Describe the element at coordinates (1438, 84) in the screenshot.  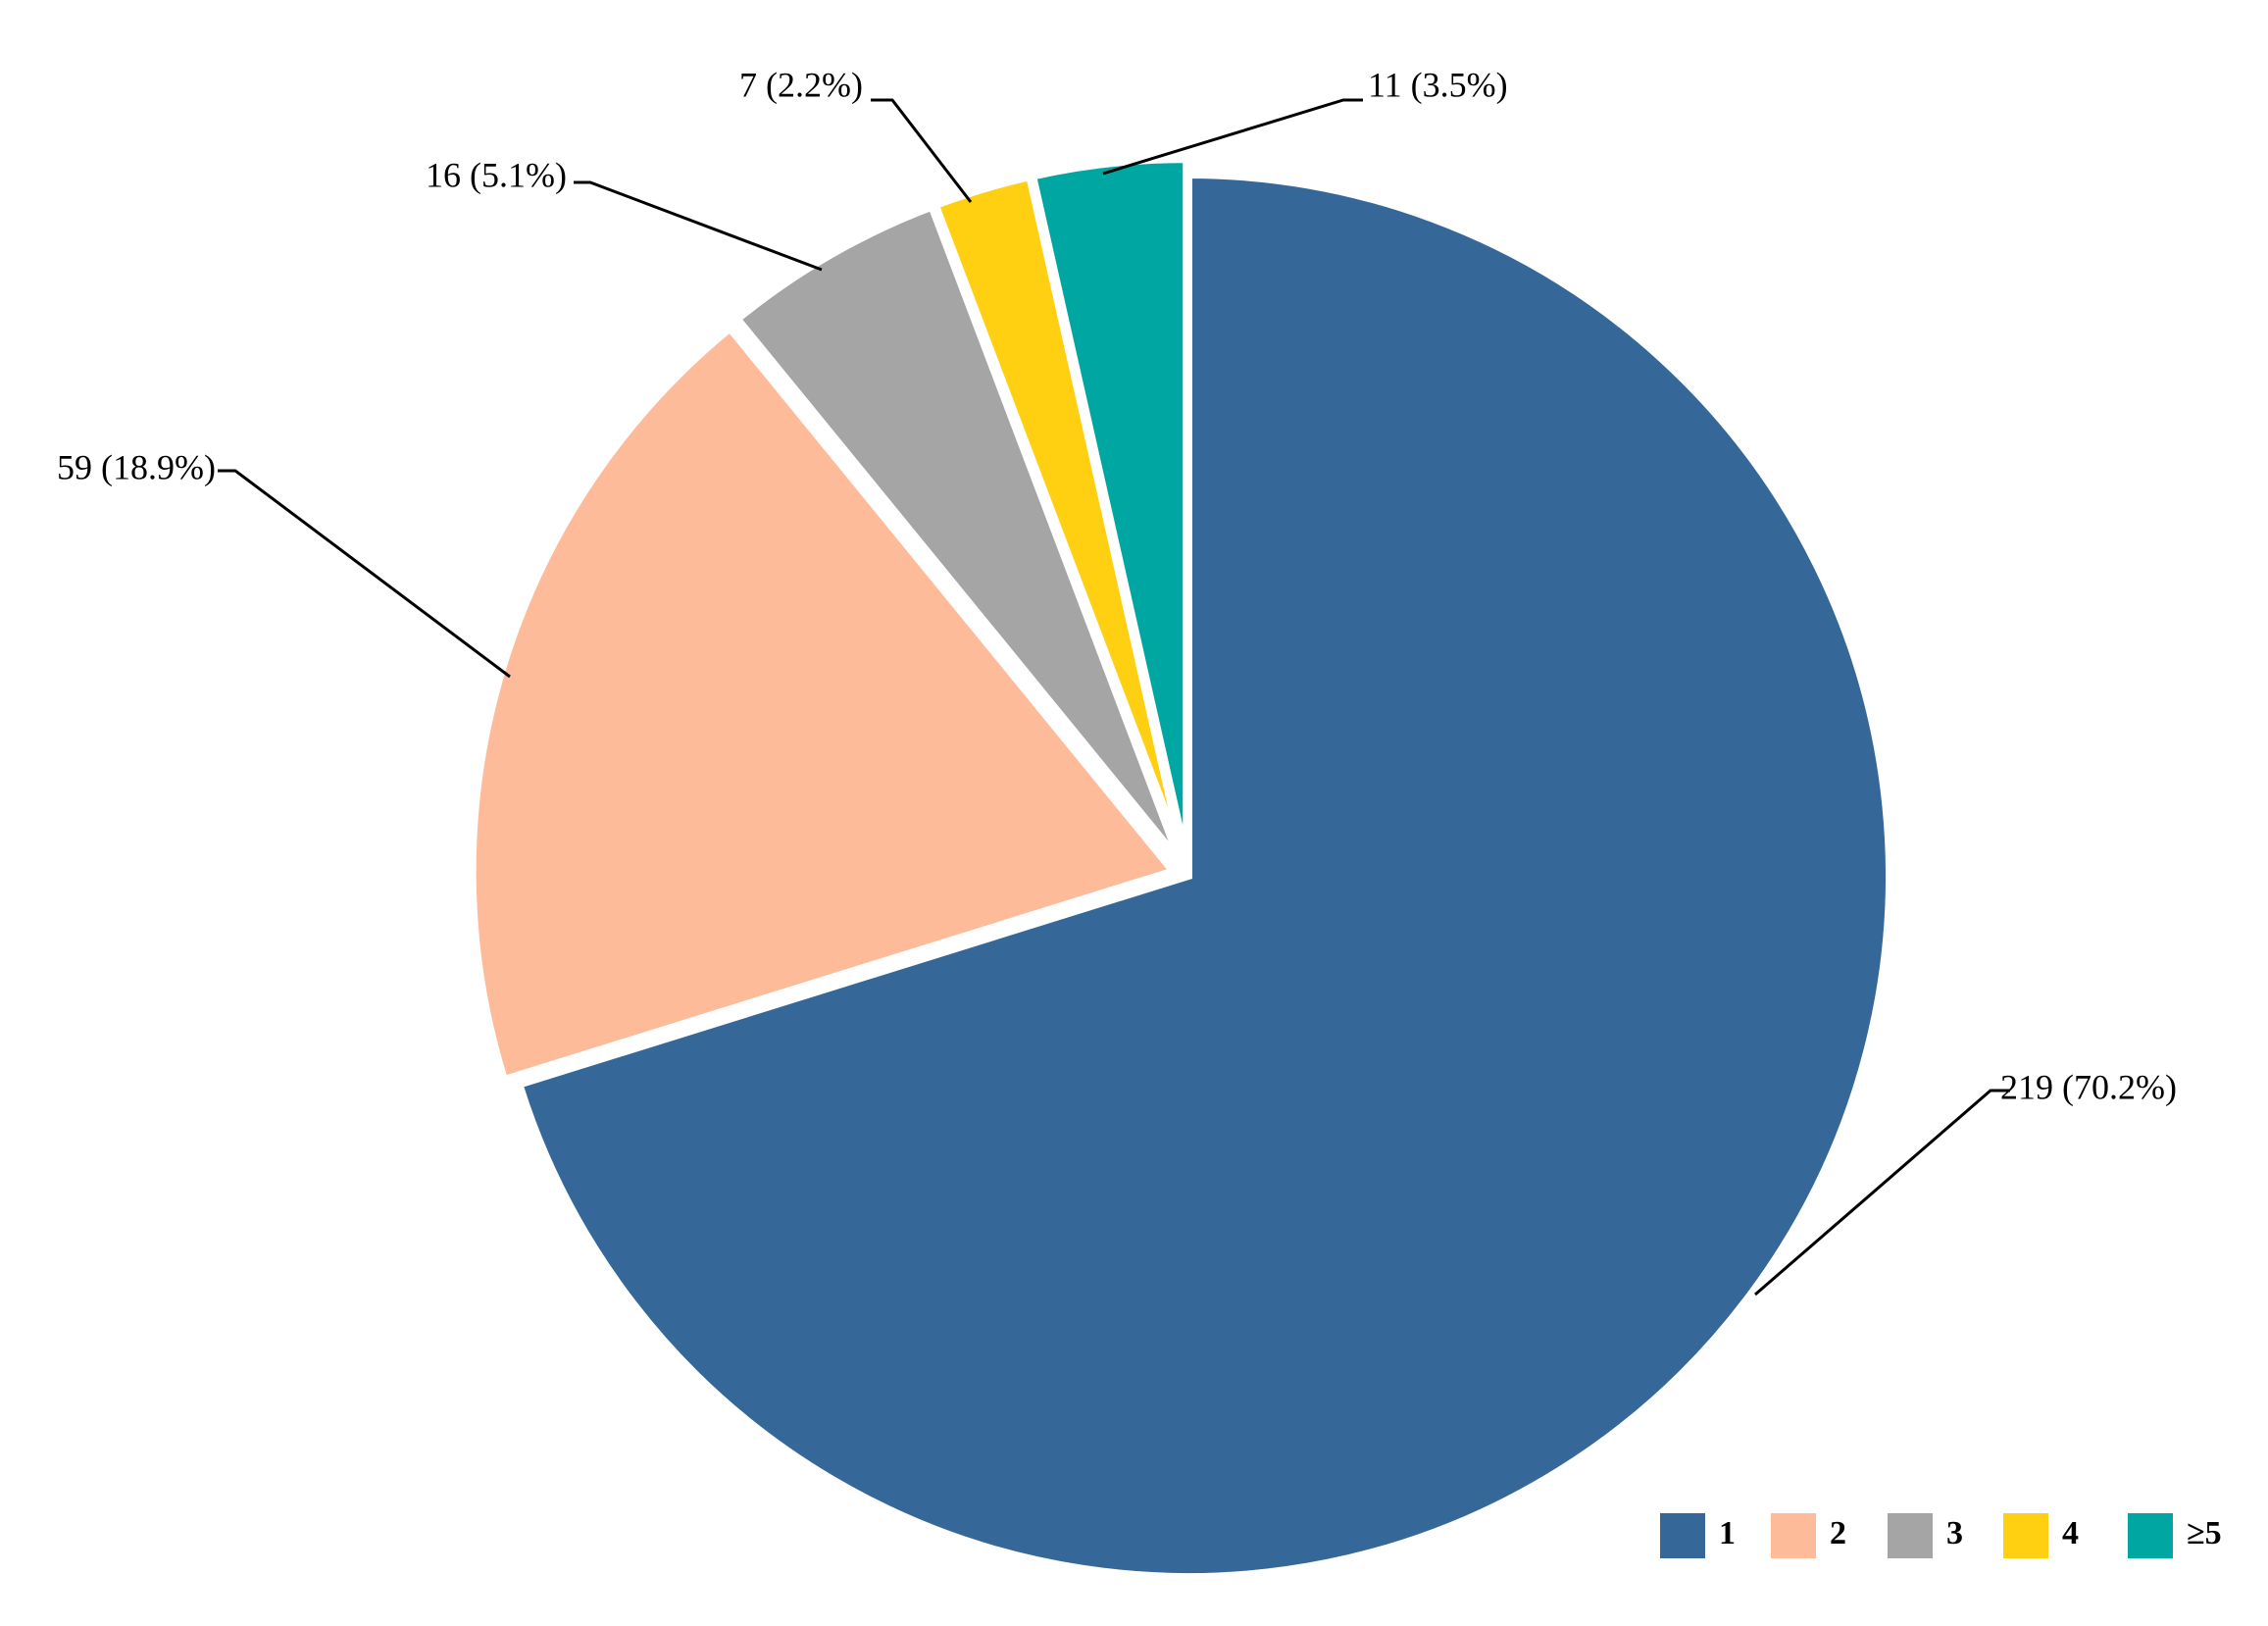
I see `data-label-5: 11 (3.5%)` at that location.